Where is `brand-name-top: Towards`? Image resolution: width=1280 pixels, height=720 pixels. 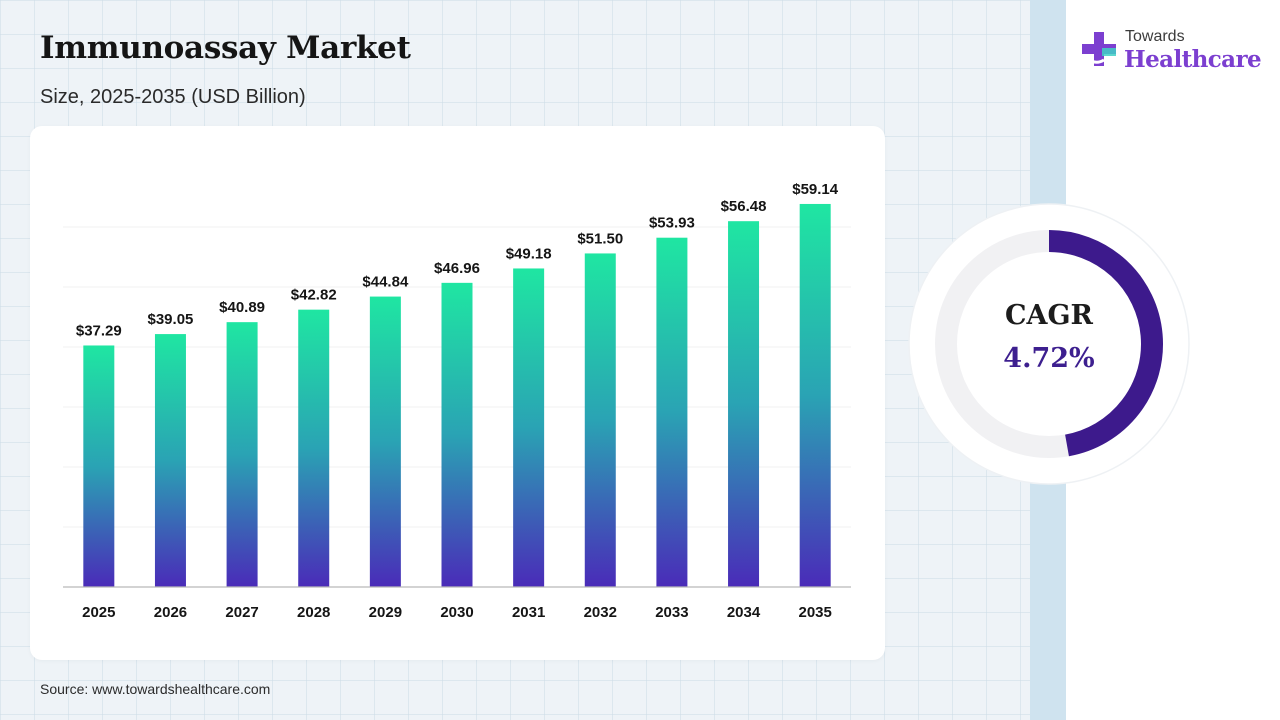 brand-name-top: Towards is located at coordinates (1155, 36).